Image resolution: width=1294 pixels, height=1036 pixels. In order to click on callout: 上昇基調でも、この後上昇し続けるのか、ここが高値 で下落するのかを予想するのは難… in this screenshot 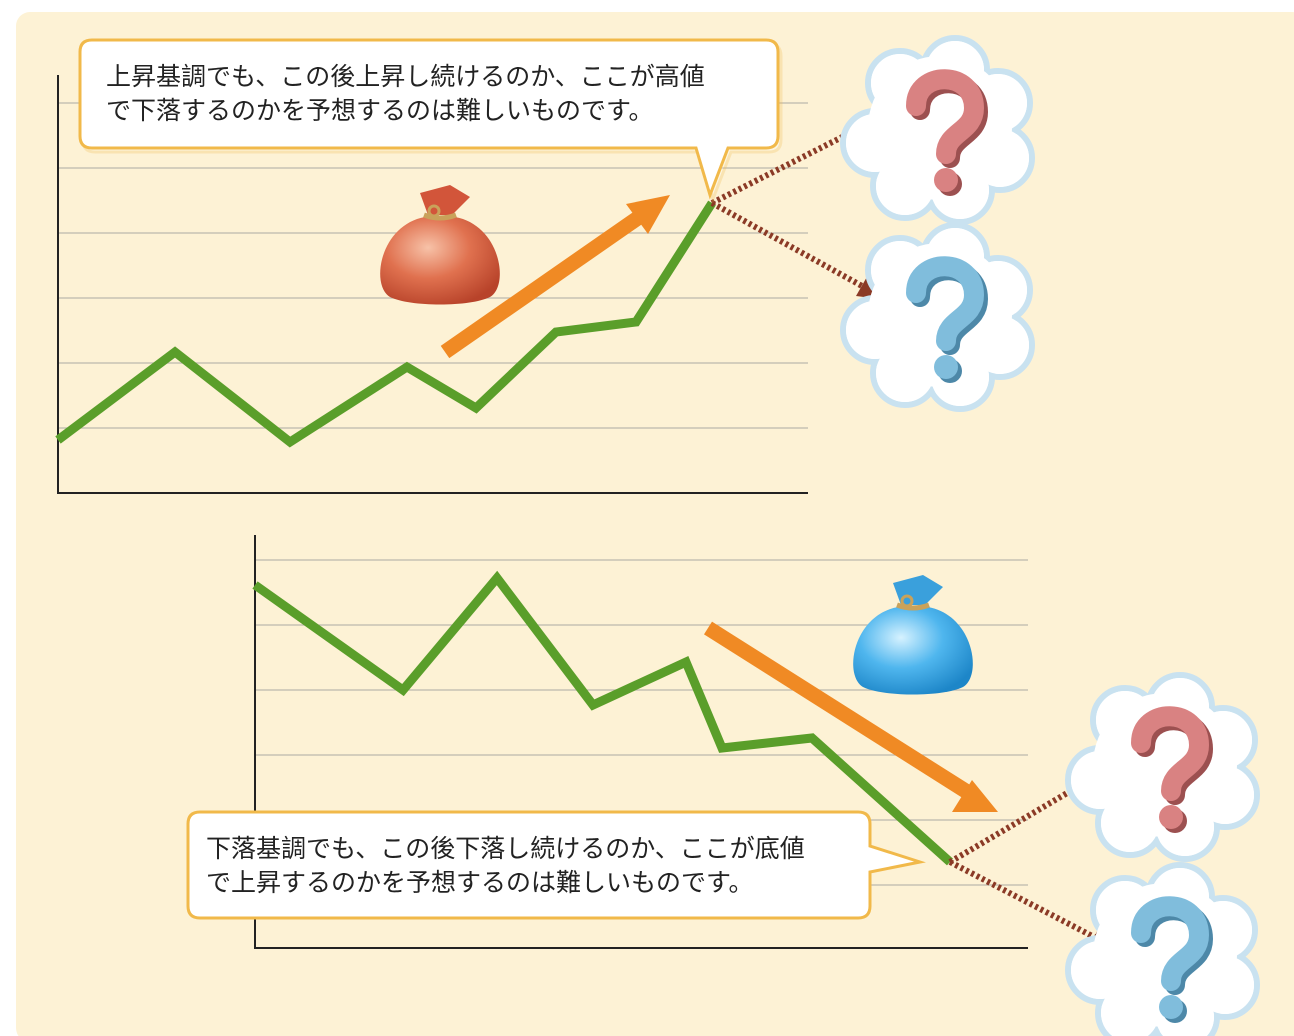, I will do `click(430, 121)`.